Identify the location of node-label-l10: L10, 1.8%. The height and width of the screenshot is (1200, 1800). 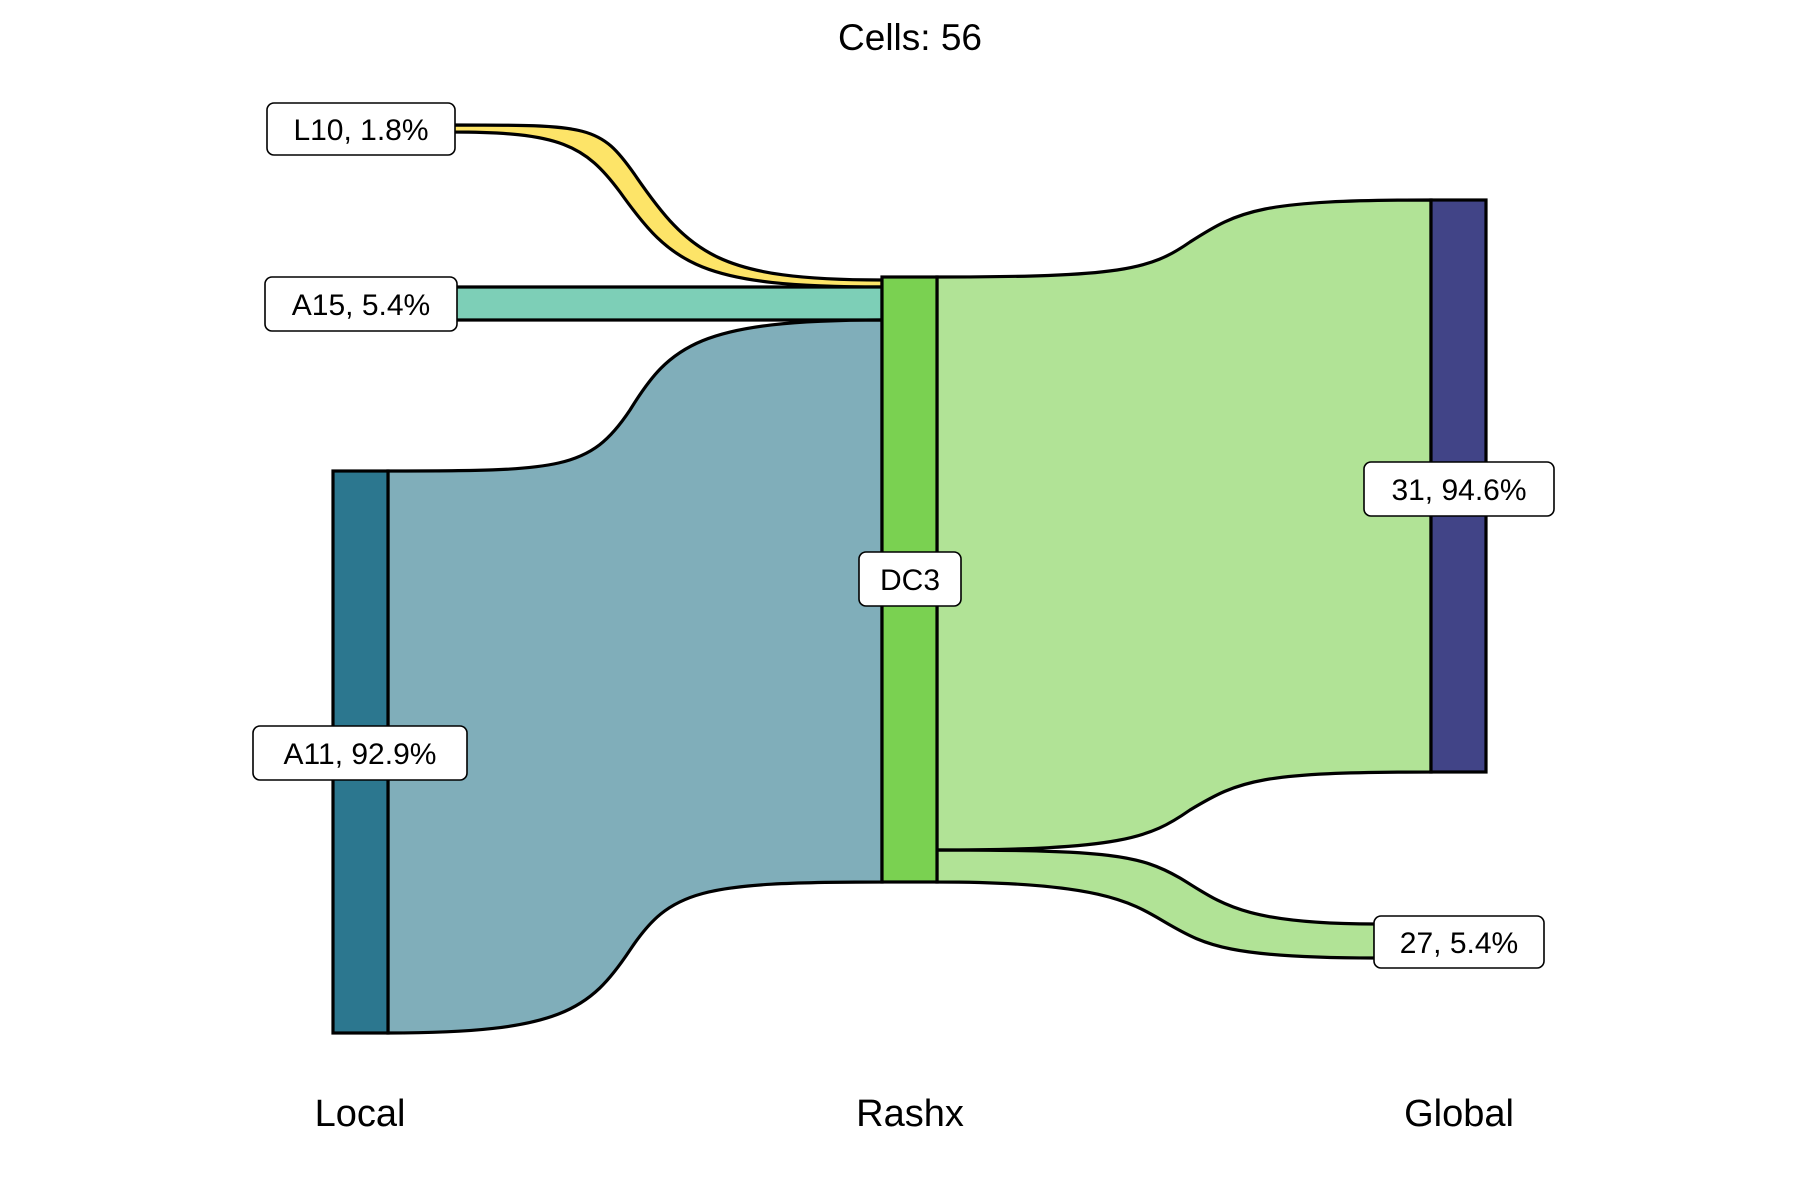
(361, 129).